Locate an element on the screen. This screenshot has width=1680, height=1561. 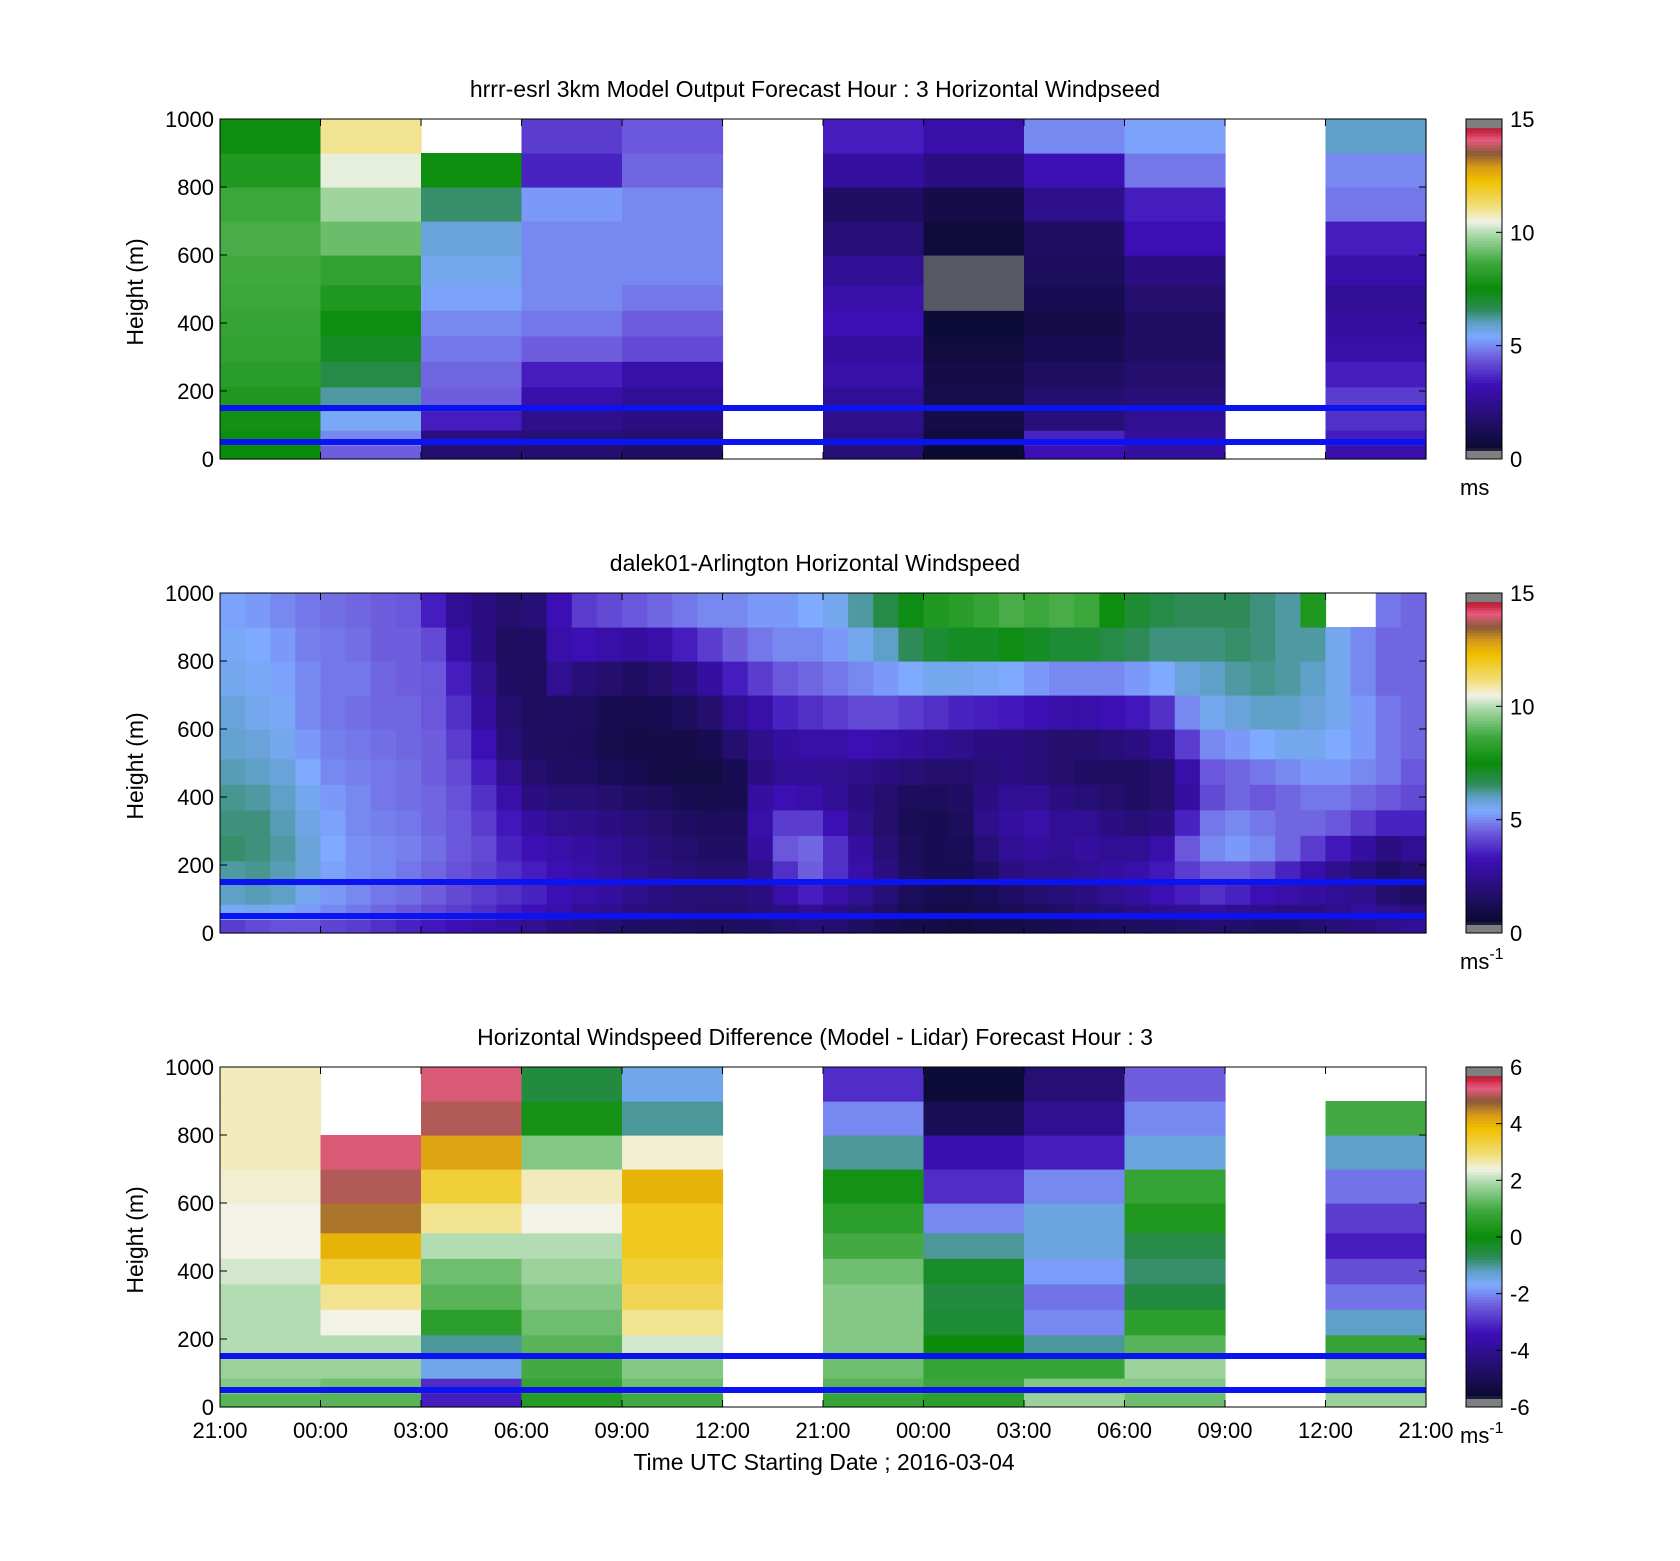
y-tick-label: 0 is located at coordinates (208, 1407).